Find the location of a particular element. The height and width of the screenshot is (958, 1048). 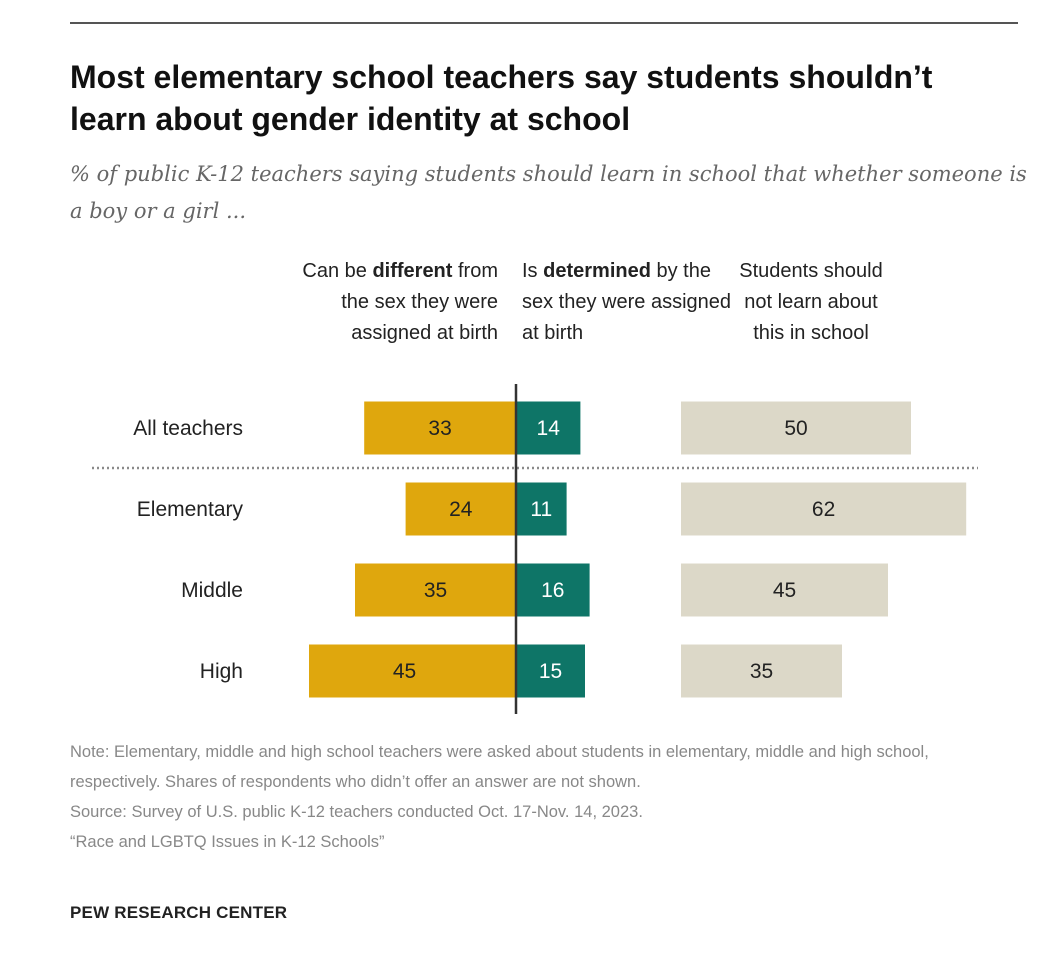

row-label: Elementary is located at coordinates (190, 509).